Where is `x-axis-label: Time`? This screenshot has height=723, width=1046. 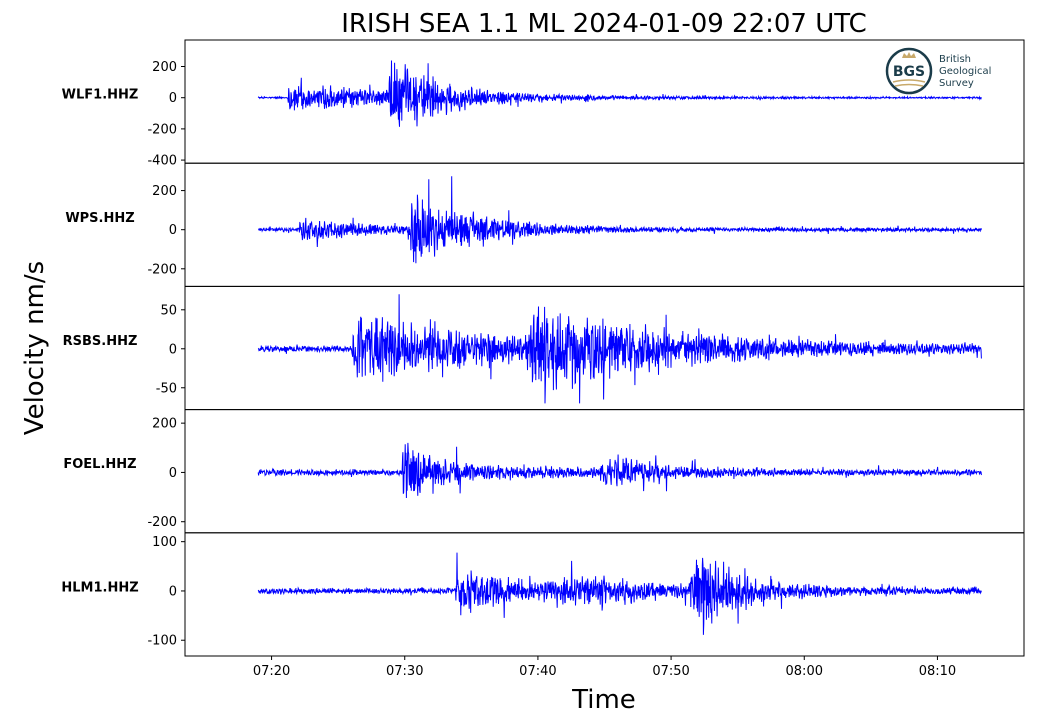
x-axis-label: Time is located at coordinates (603, 700).